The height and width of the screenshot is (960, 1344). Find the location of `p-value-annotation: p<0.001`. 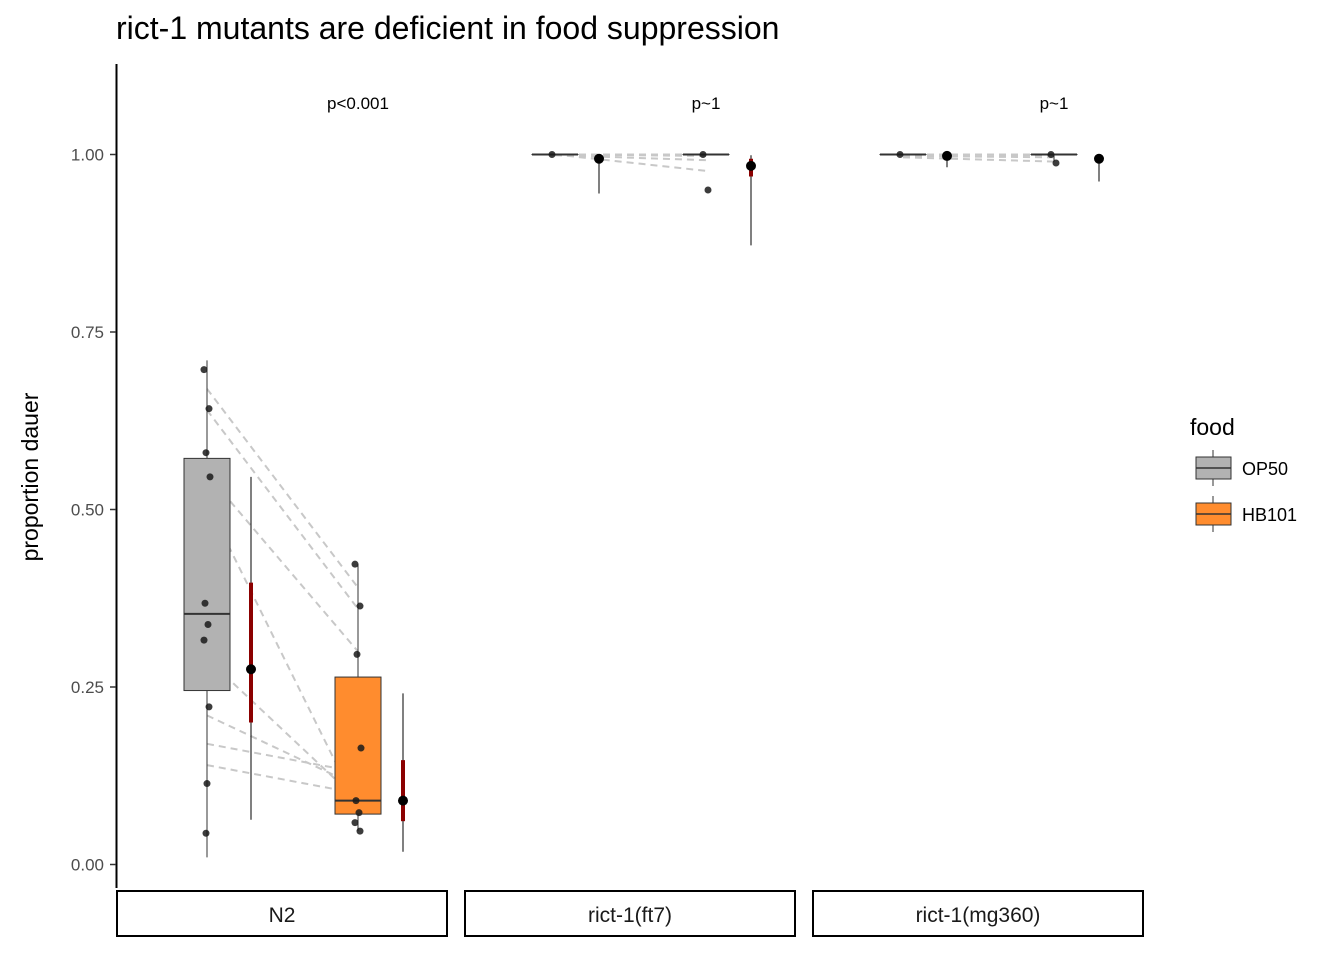

p-value-annotation: p<0.001 is located at coordinates (358, 103).